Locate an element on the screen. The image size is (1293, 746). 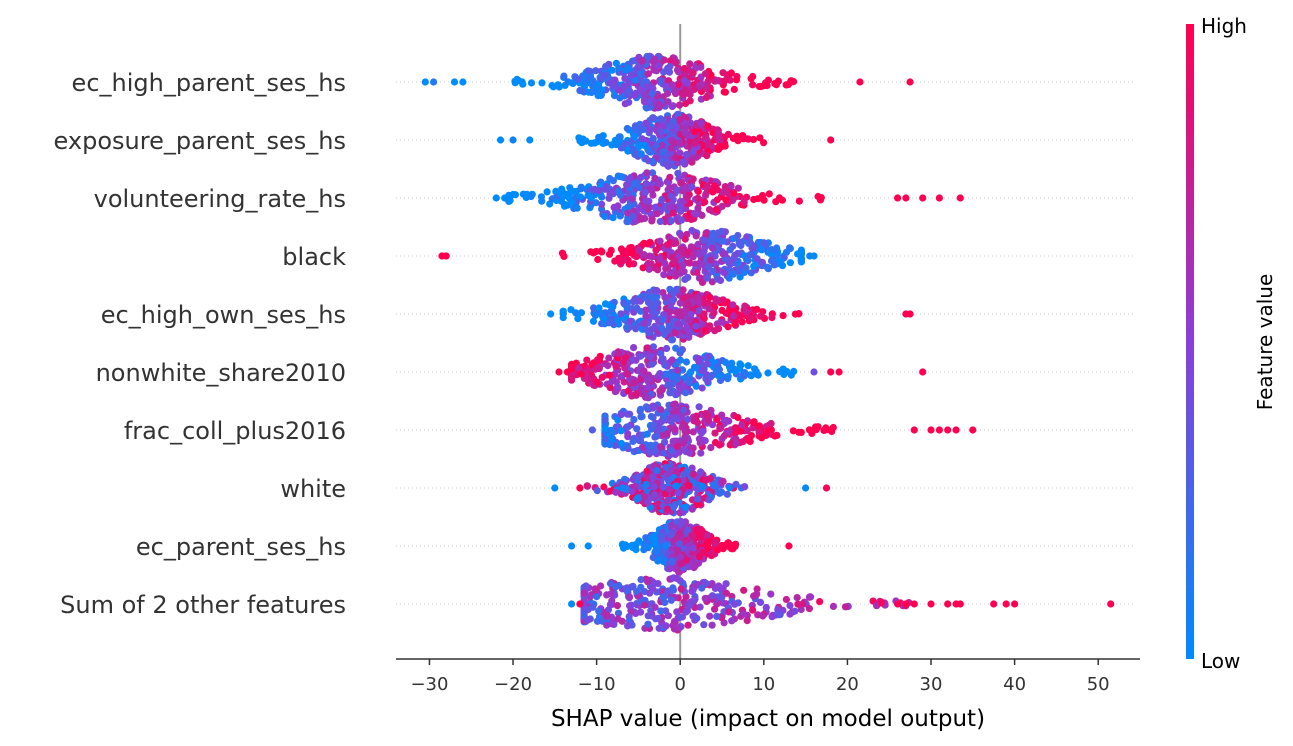
x-tick-label: 40 is located at coordinates (1014, 684).